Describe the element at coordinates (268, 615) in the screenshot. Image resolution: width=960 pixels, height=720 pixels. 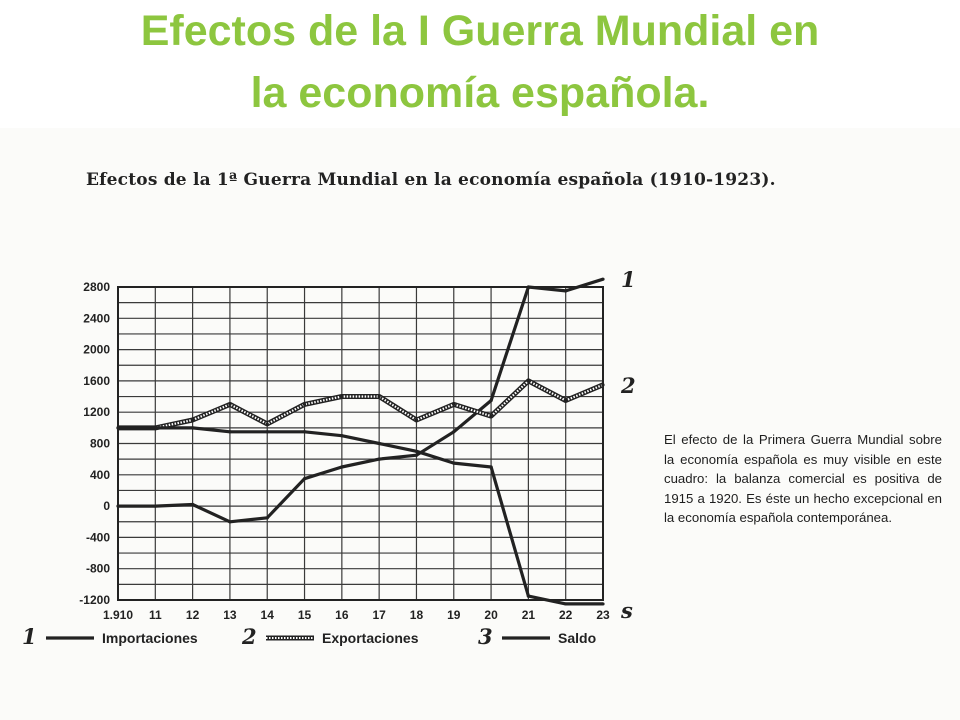
I see `x-tick-label: 14` at that location.